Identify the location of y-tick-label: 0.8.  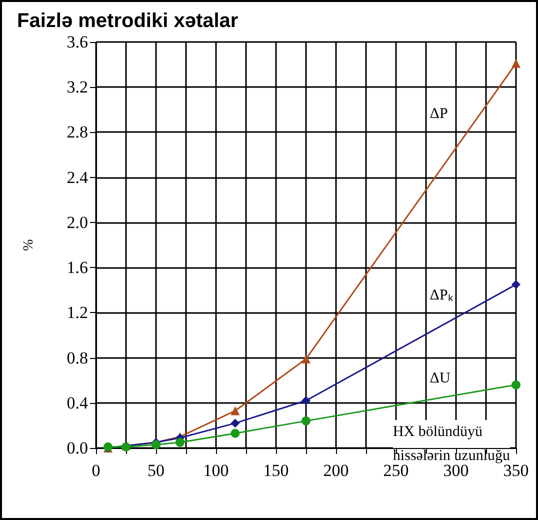
(77, 358).